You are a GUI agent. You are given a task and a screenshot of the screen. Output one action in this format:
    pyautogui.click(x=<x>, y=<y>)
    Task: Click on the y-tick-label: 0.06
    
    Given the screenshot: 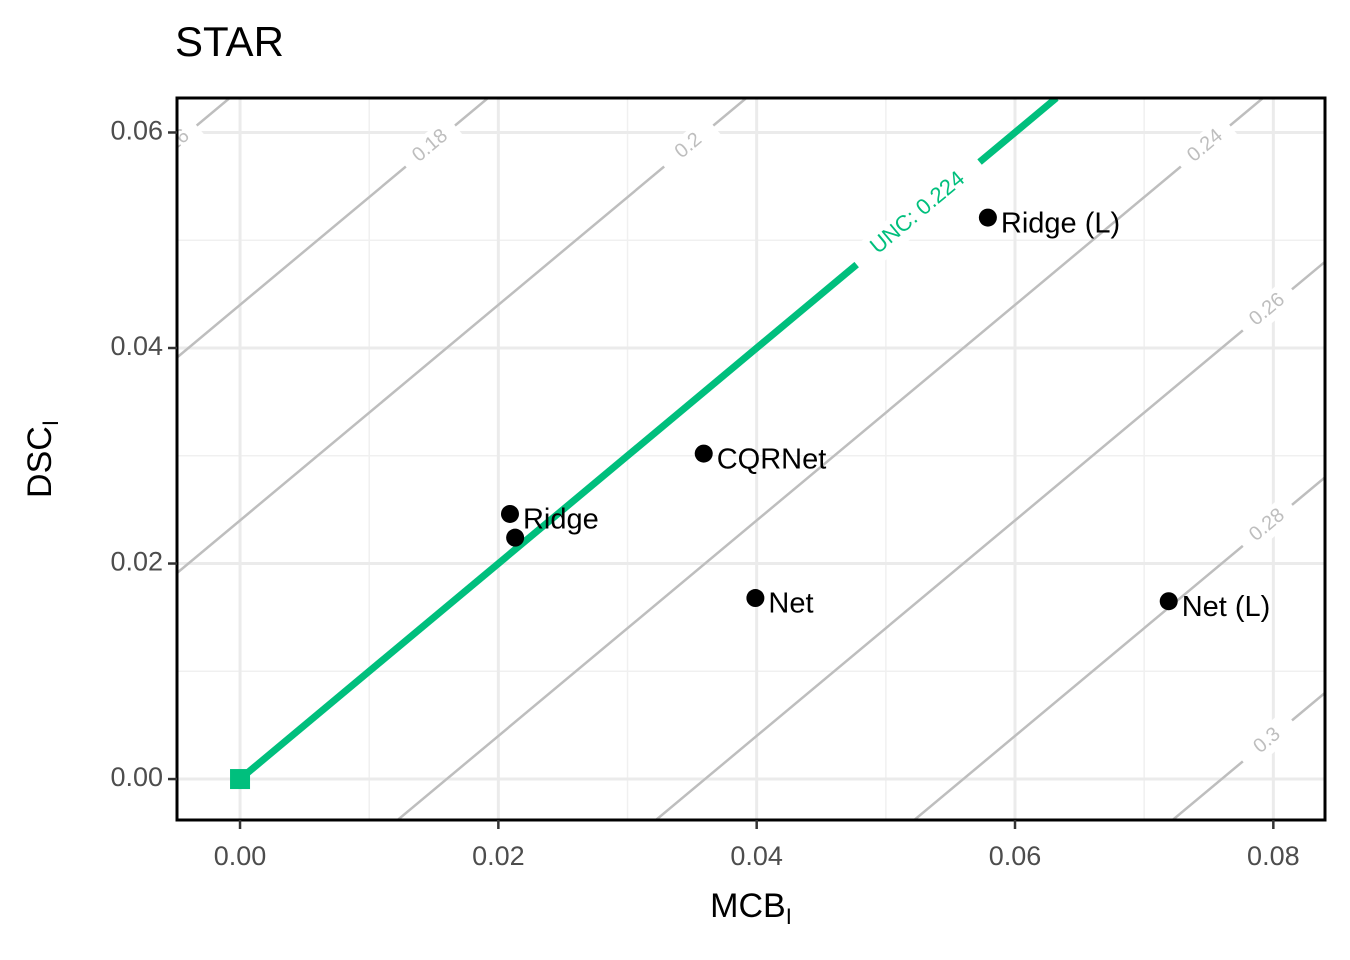 What is the action you would take?
    pyautogui.click(x=136, y=131)
    